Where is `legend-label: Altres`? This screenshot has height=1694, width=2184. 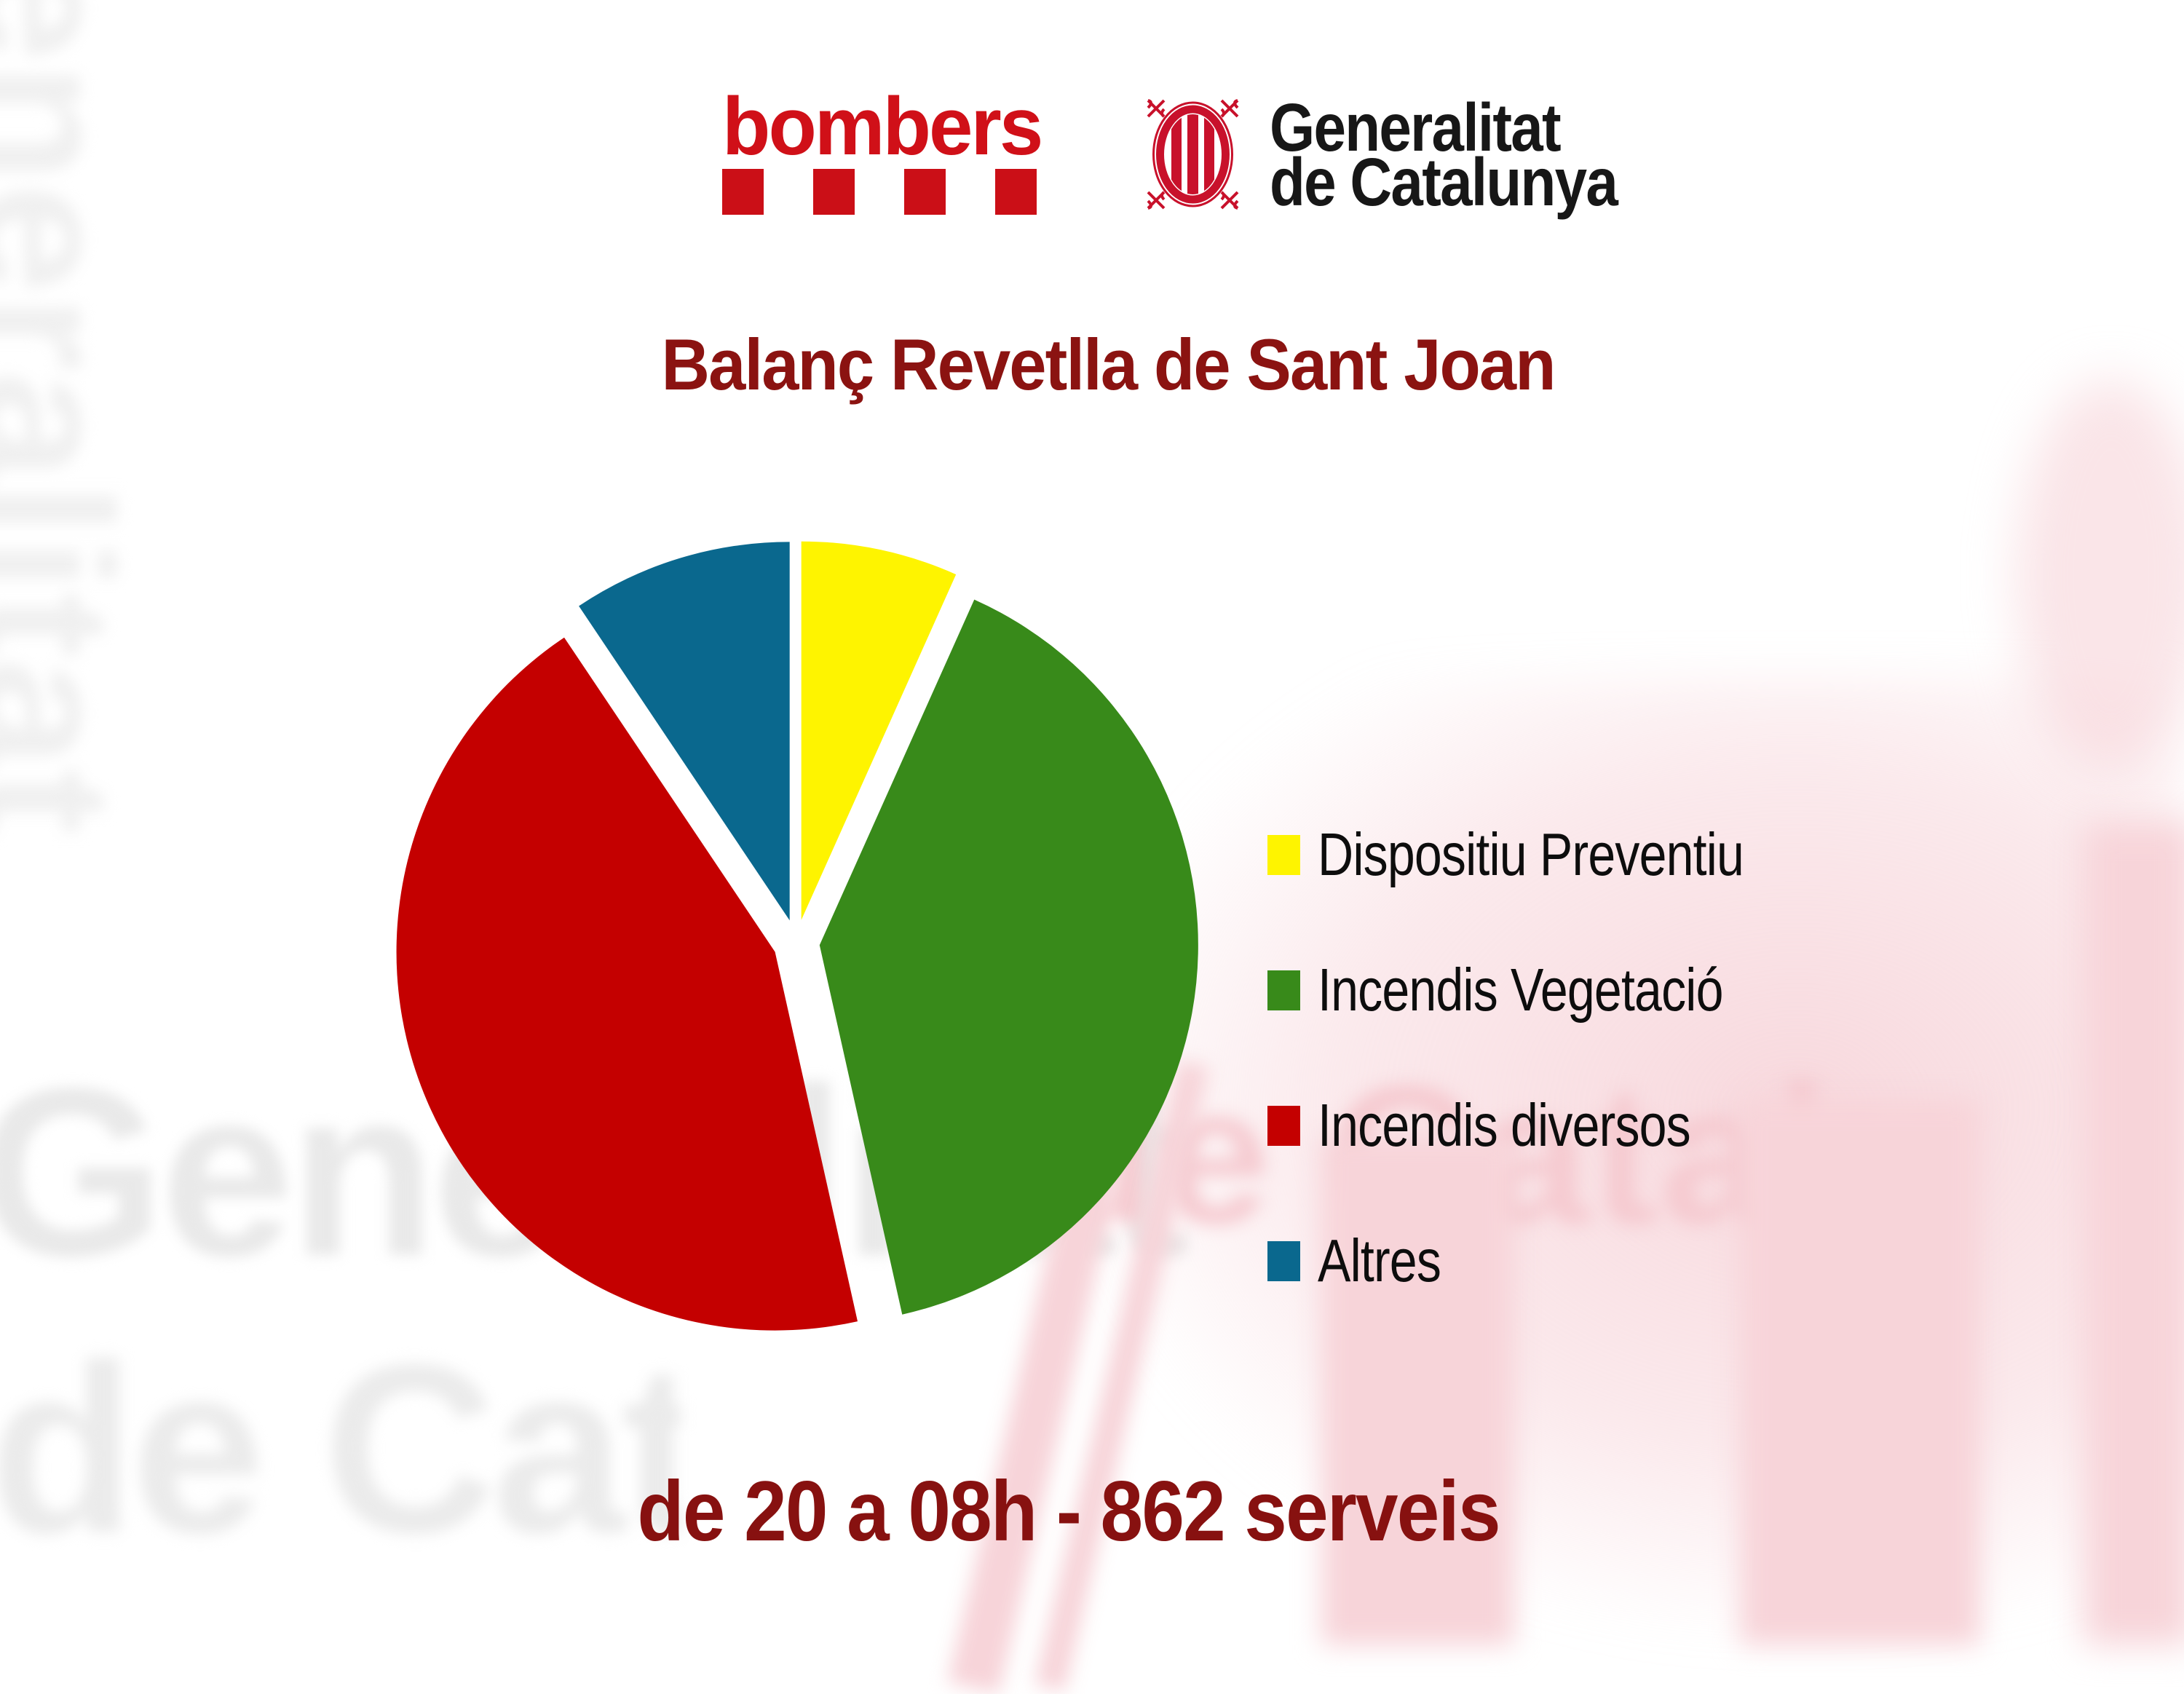 legend-label: Altres is located at coordinates (1379, 1260).